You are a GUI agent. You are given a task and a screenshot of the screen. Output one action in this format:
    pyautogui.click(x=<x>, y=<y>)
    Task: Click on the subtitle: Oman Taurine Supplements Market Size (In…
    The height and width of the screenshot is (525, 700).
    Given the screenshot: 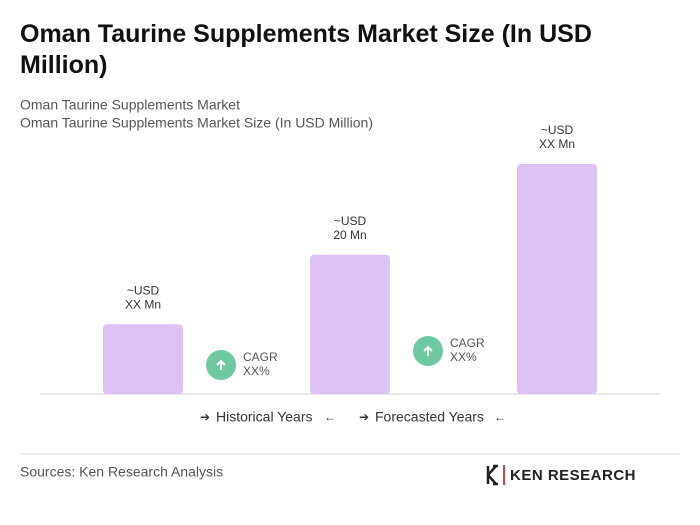 What is the action you would take?
    pyautogui.click(x=196, y=123)
    